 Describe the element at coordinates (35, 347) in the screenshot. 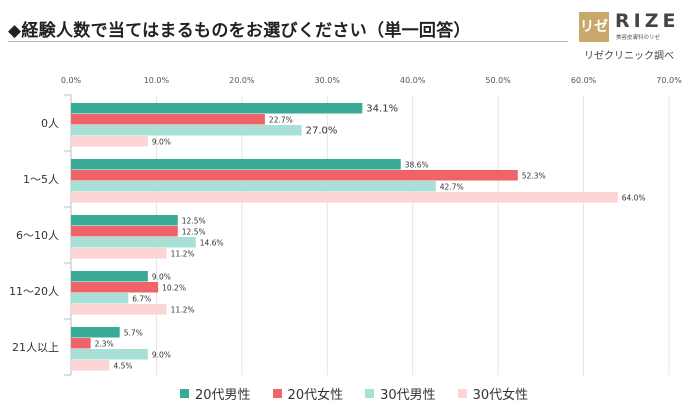

I see `category-label: 21人以上` at that location.